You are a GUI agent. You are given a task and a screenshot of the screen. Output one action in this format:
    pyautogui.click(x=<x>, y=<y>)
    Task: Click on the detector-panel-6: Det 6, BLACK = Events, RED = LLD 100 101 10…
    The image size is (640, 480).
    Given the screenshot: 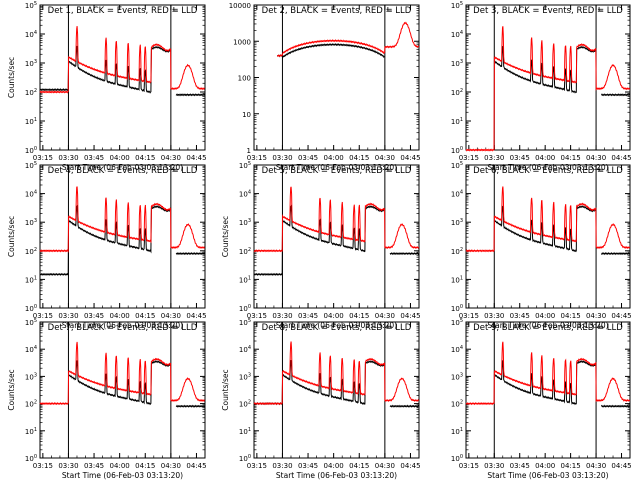 What is the action you would take?
    pyautogui.click(x=541, y=245)
    